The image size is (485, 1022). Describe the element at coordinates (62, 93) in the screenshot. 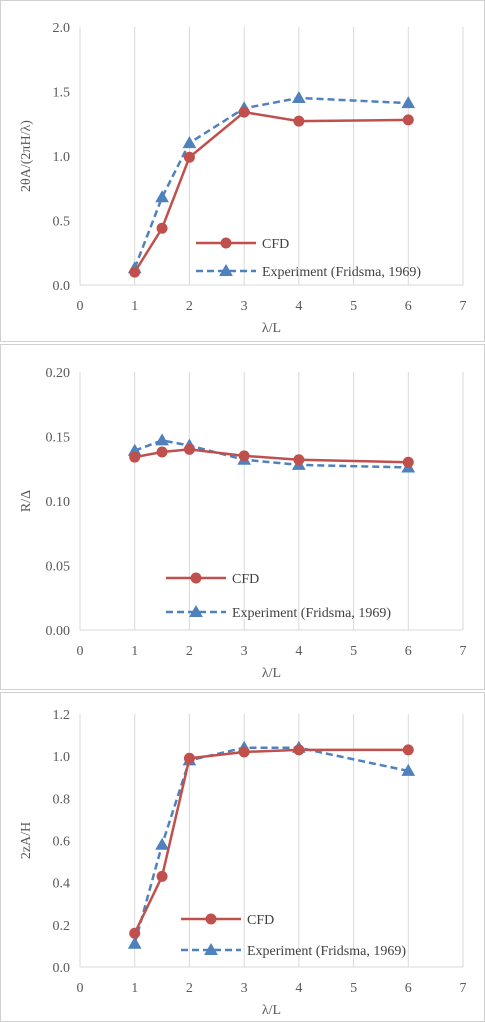

I see `y-tick-label: 1.5` at that location.